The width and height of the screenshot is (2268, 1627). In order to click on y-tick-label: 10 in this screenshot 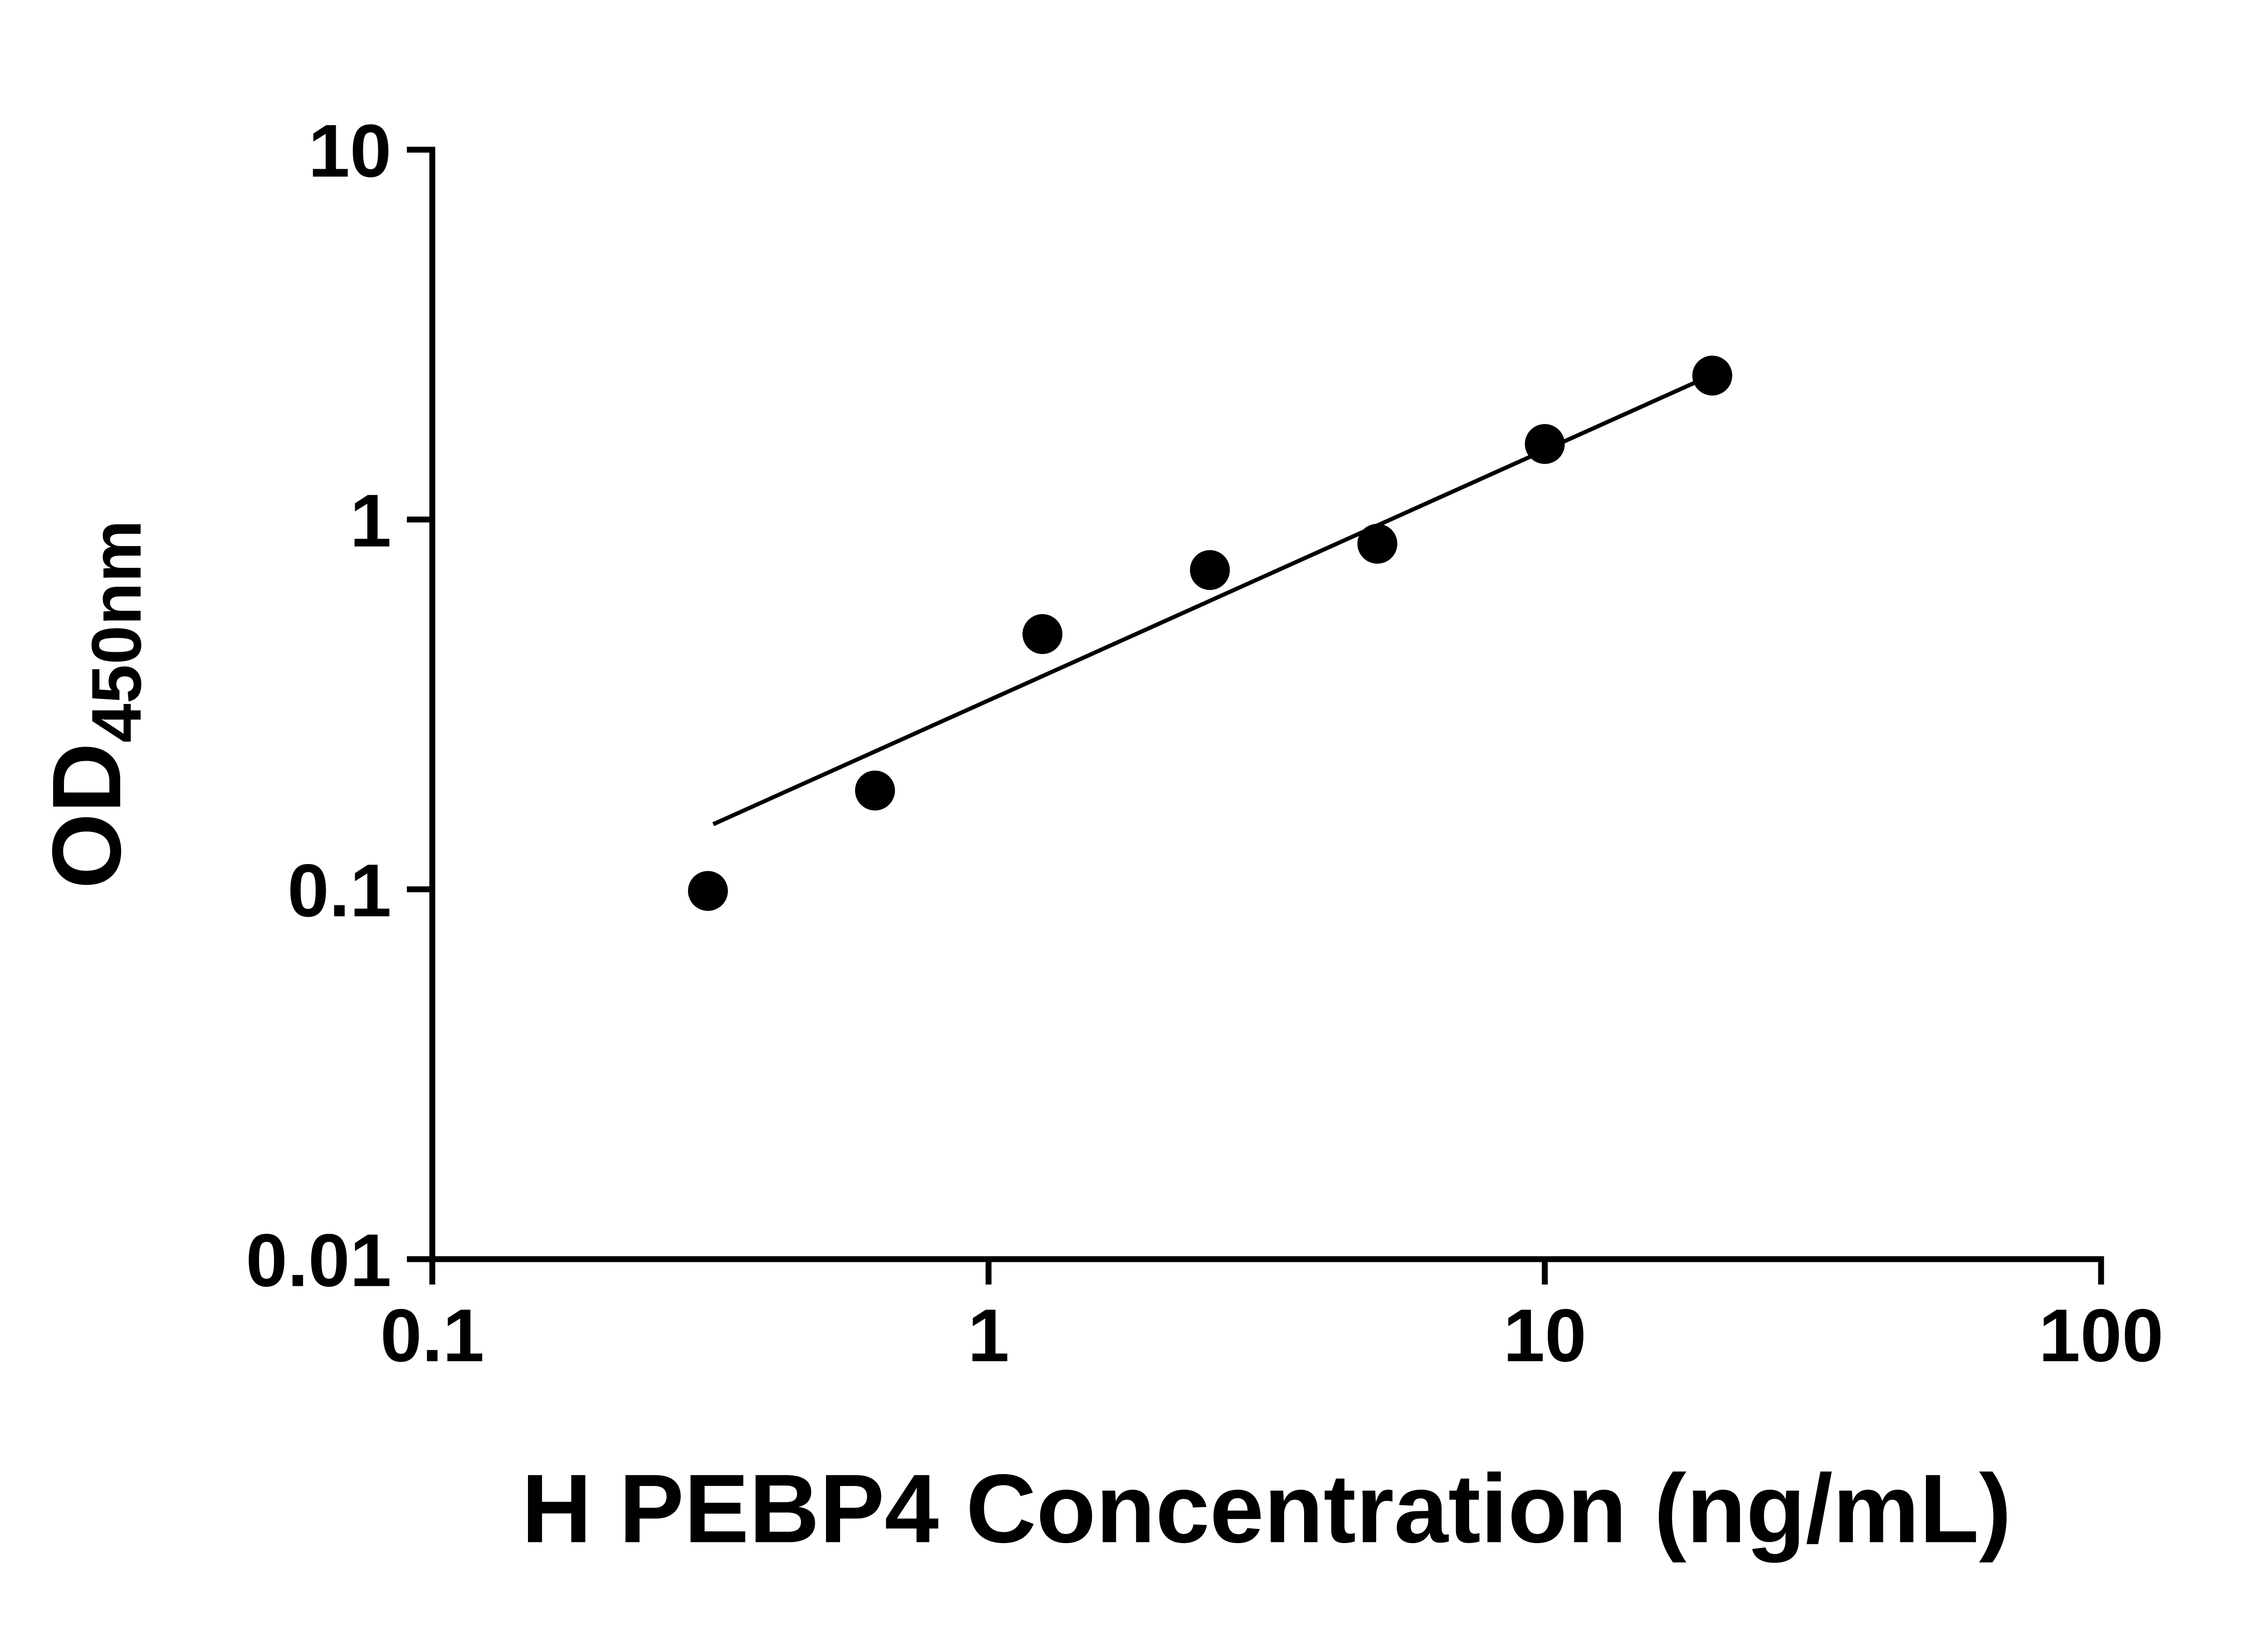, I will do `click(350, 150)`.